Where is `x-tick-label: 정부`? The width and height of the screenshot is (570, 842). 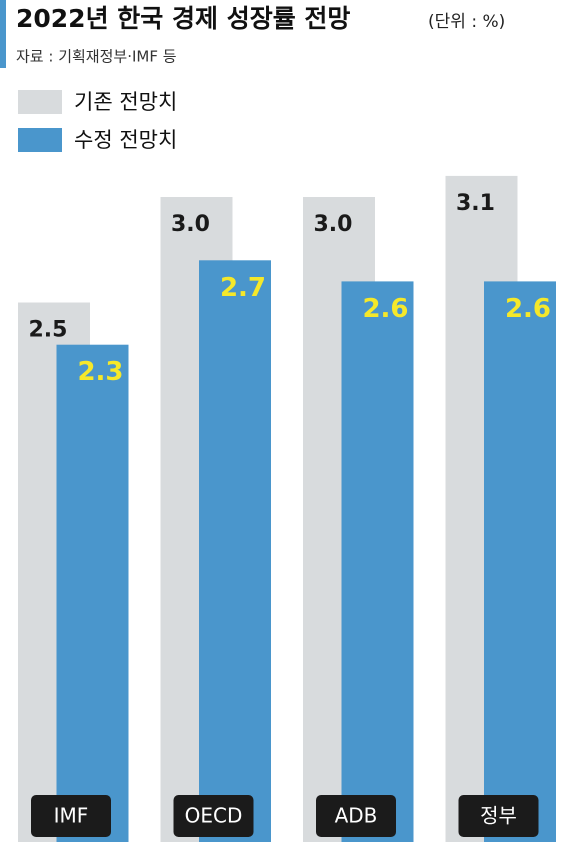
x-tick-label: 정부 is located at coordinates (498, 816).